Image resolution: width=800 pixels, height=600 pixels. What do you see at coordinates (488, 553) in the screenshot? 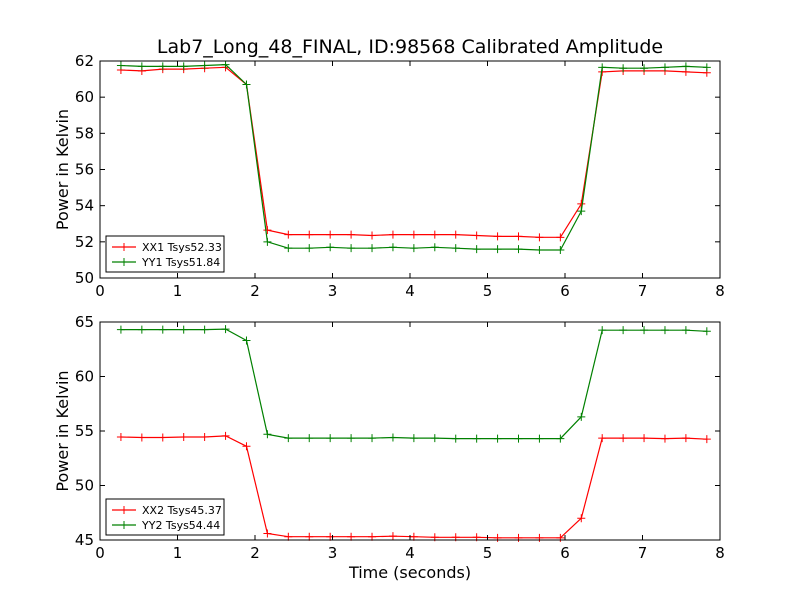
I see `x-tick-label: 5` at bounding box center [488, 553].